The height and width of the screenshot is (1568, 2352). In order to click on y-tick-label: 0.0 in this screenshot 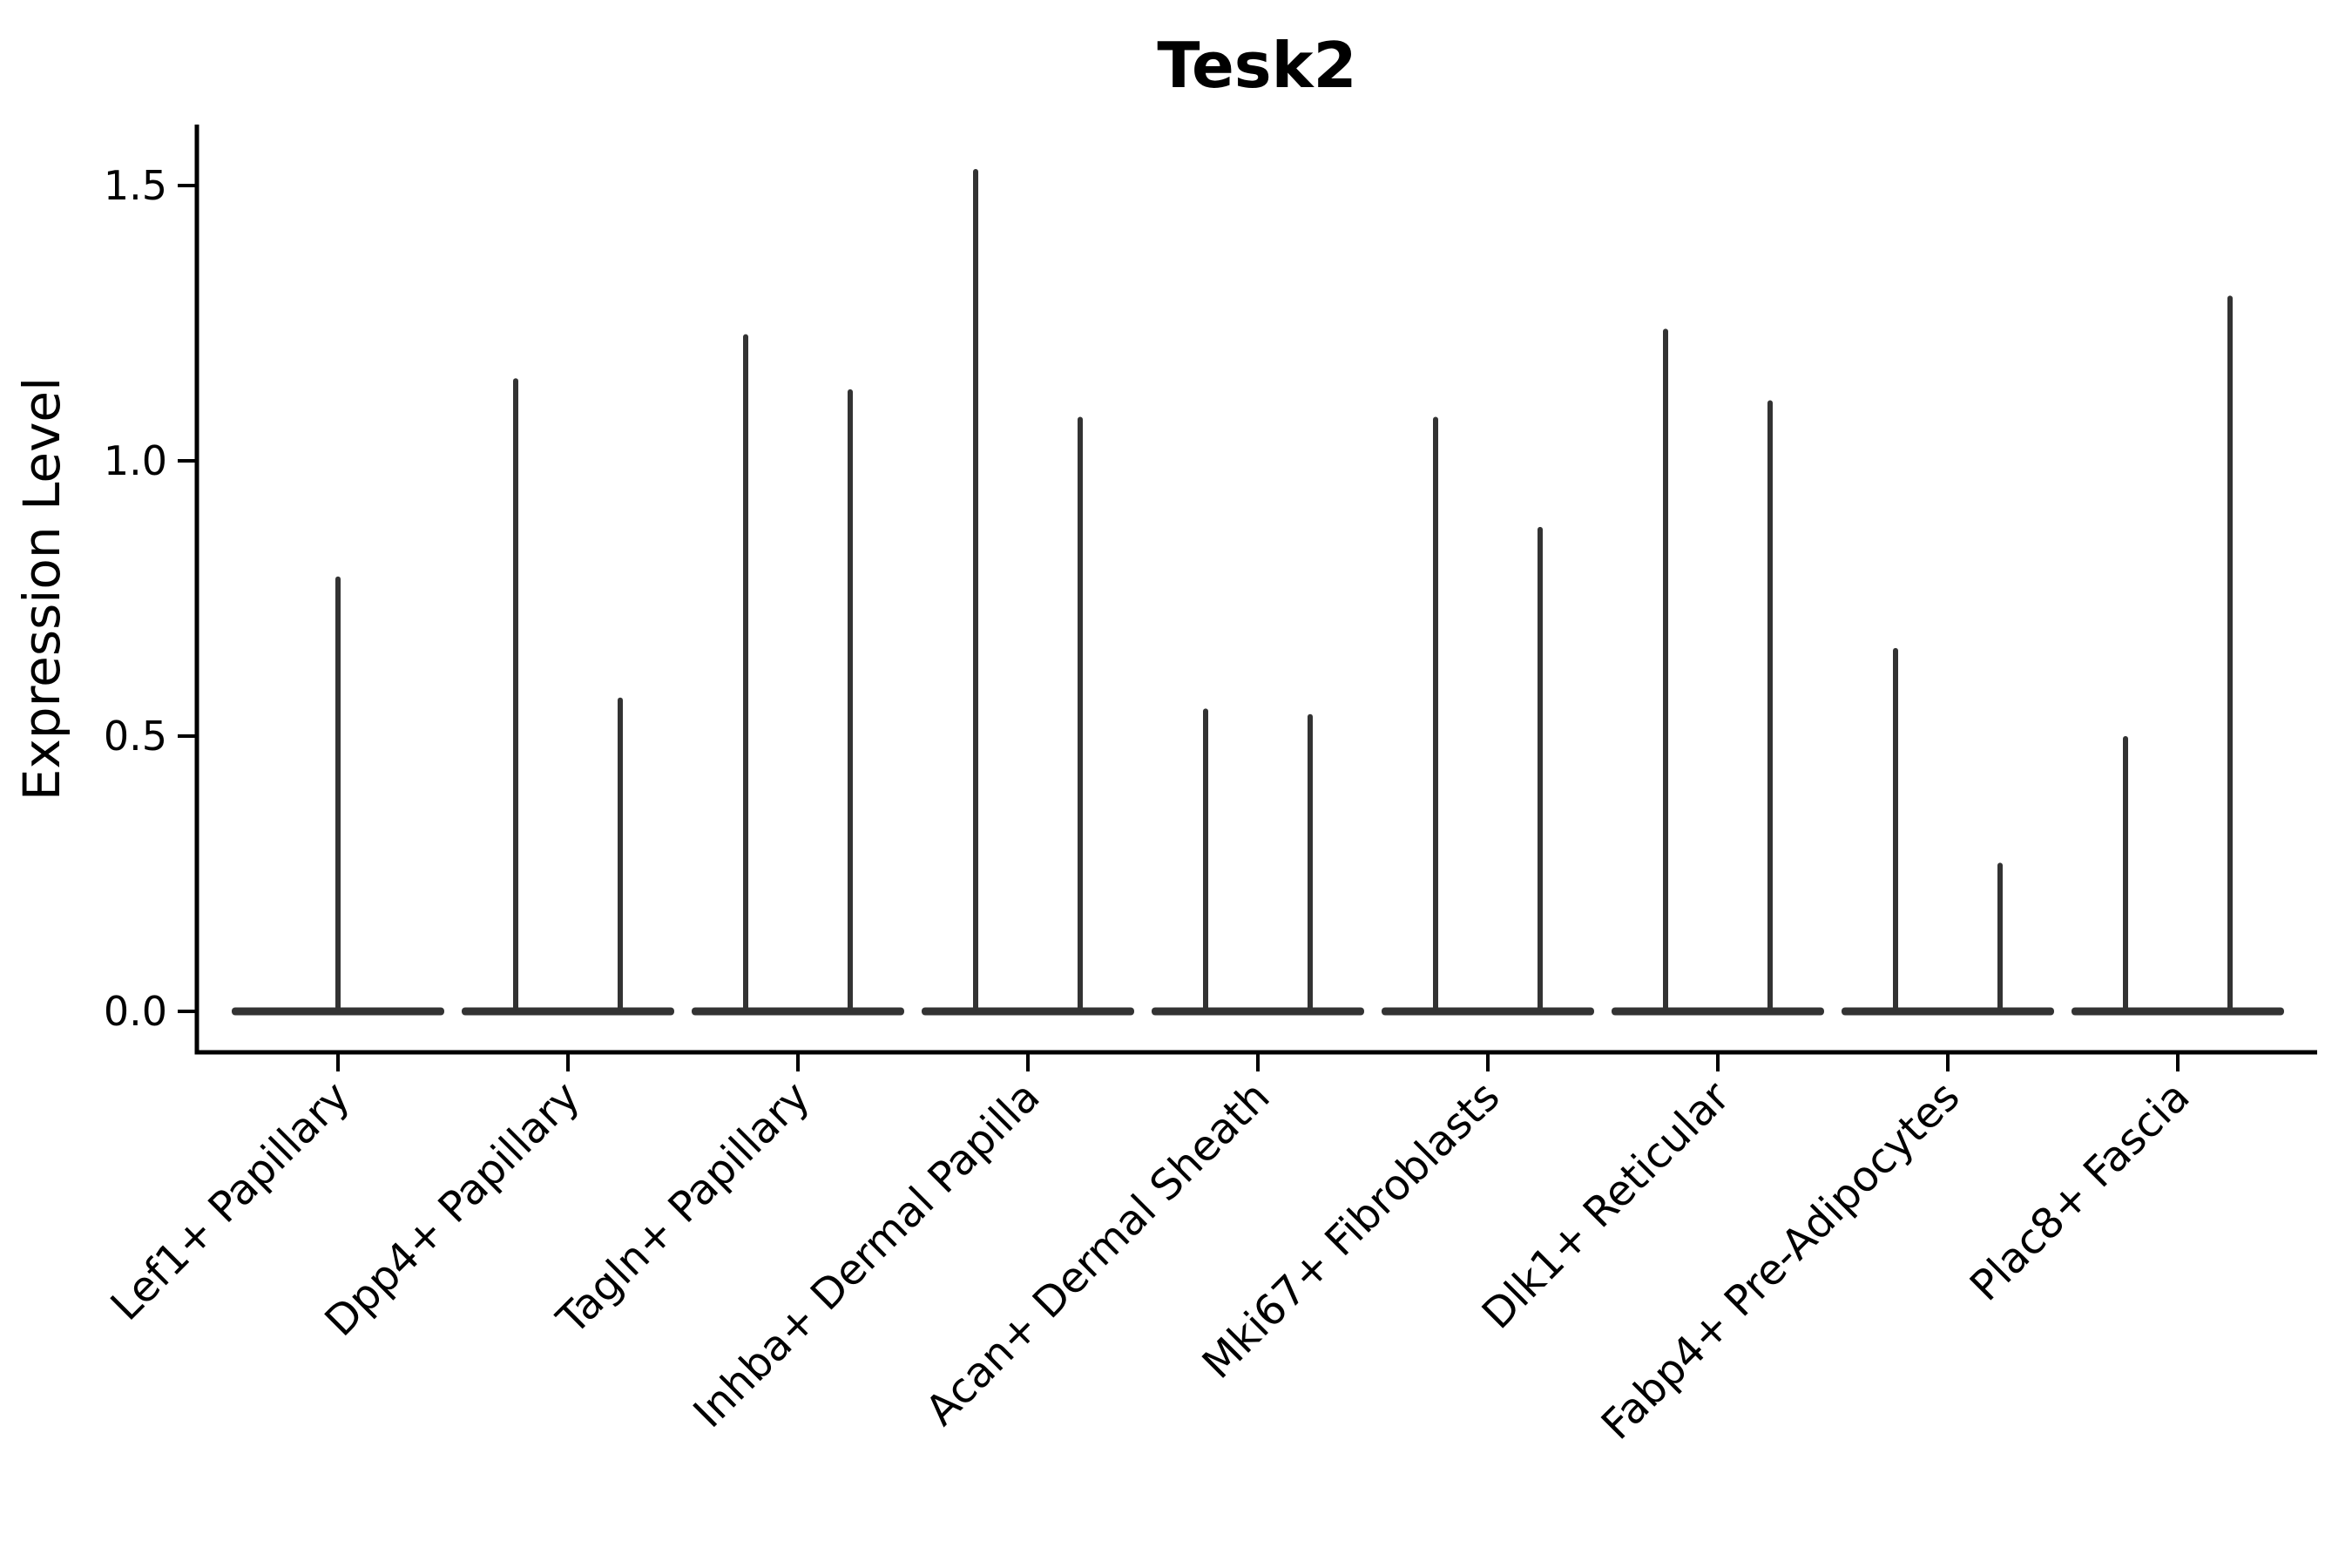, I will do `click(135, 1012)`.